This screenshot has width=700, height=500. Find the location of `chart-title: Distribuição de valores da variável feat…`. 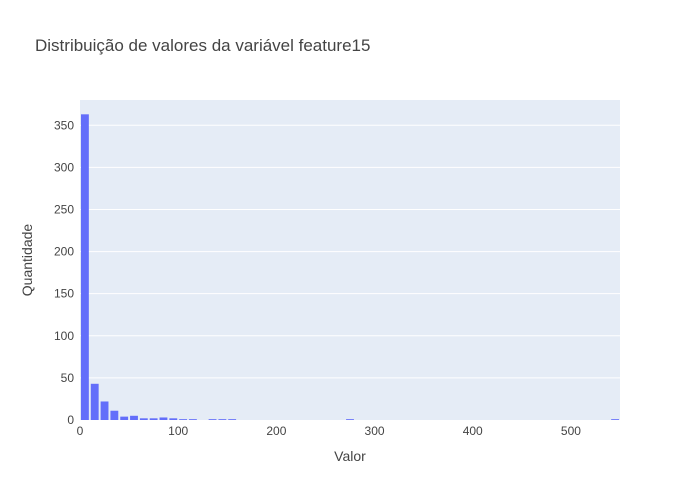

chart-title: Distribuição de valores da variável feat… is located at coordinates (202, 45).